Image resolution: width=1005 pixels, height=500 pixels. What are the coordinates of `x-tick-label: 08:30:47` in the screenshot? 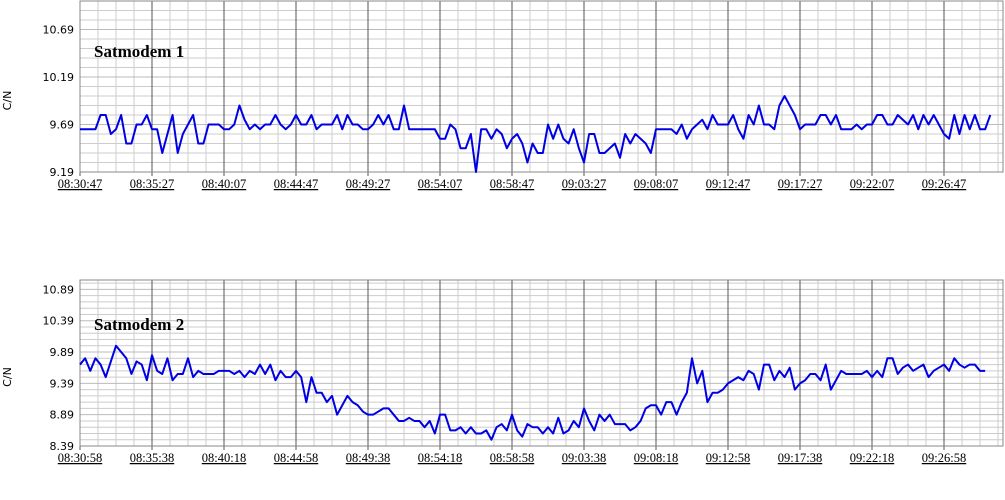 It's located at (80, 184).